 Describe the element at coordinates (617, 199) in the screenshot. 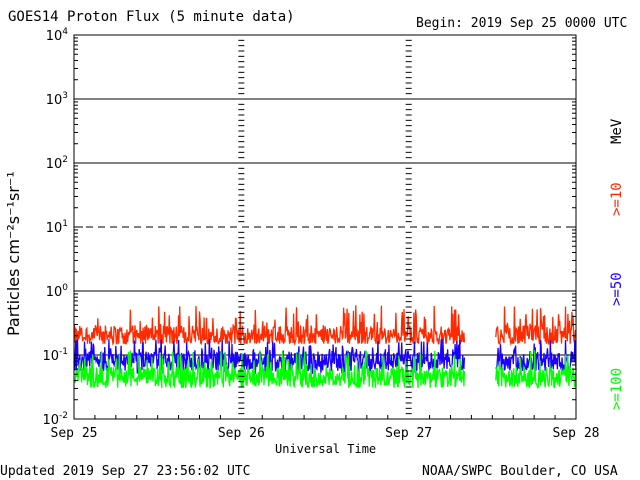

I see `legend-ge10: >=10` at that location.